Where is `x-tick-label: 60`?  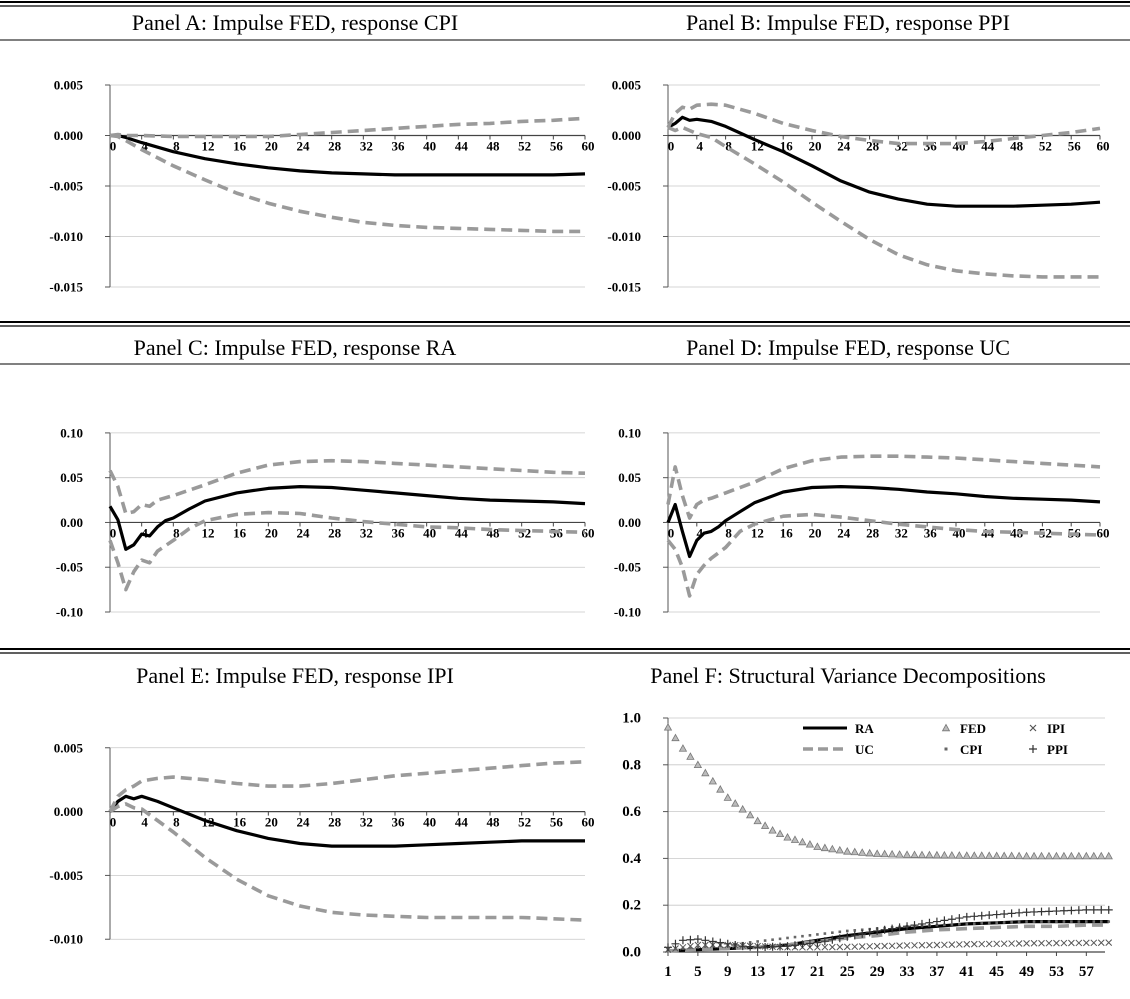 x-tick-label: 60 is located at coordinates (1103, 532).